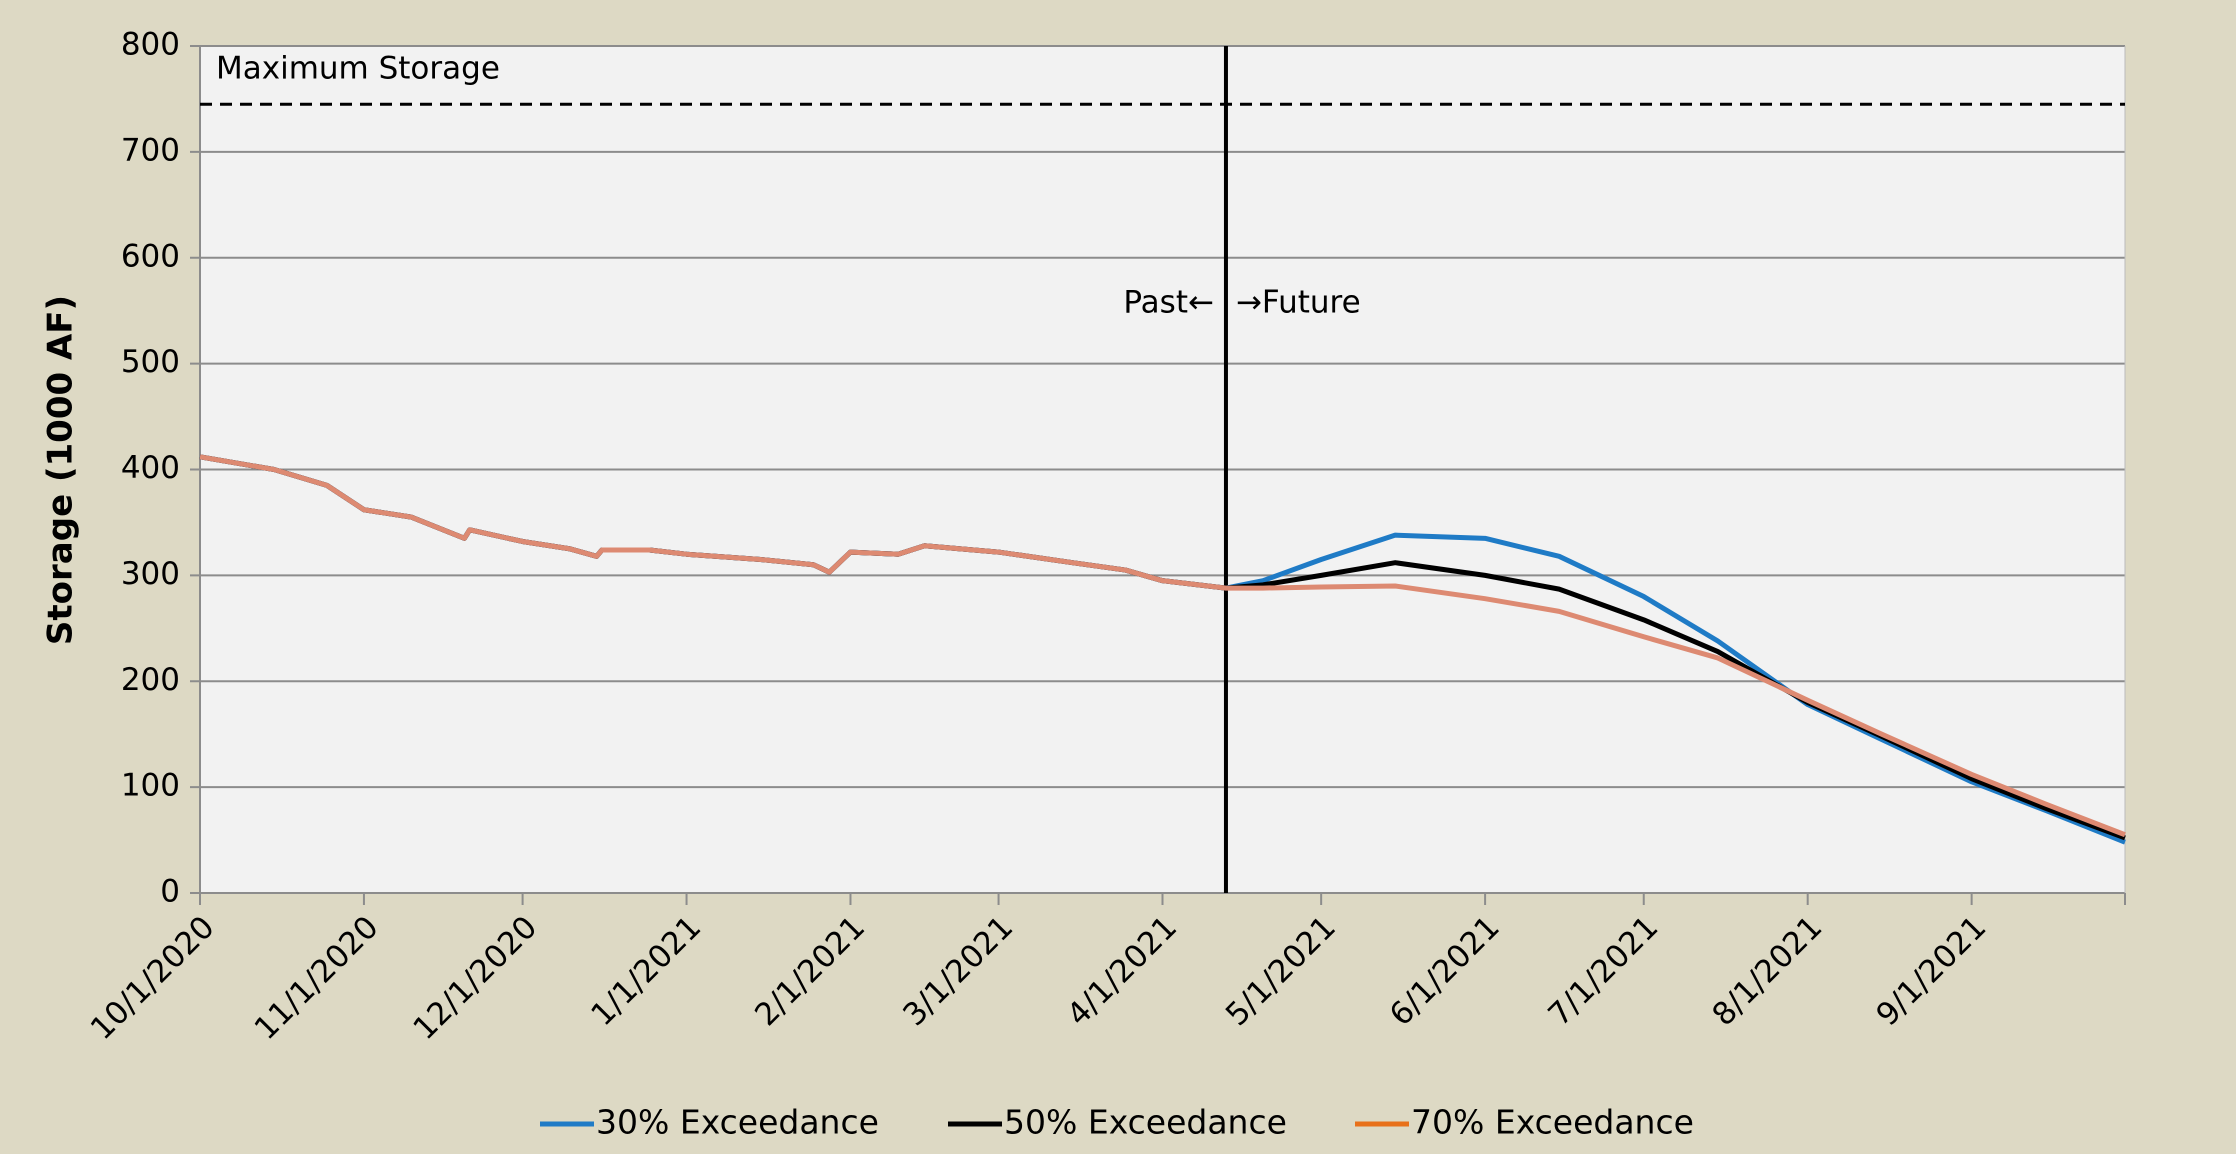 Image resolution: width=2236 pixels, height=1154 pixels. I want to click on y-tick-label: 400, so click(150, 468).